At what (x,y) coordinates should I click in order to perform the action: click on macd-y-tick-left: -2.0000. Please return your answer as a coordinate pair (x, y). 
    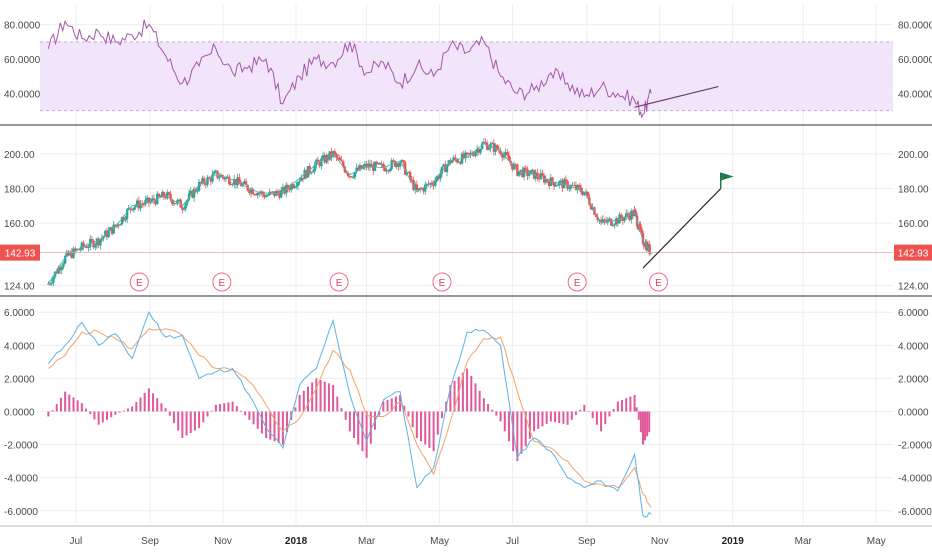
    Looking at the image, I should click on (21, 446).